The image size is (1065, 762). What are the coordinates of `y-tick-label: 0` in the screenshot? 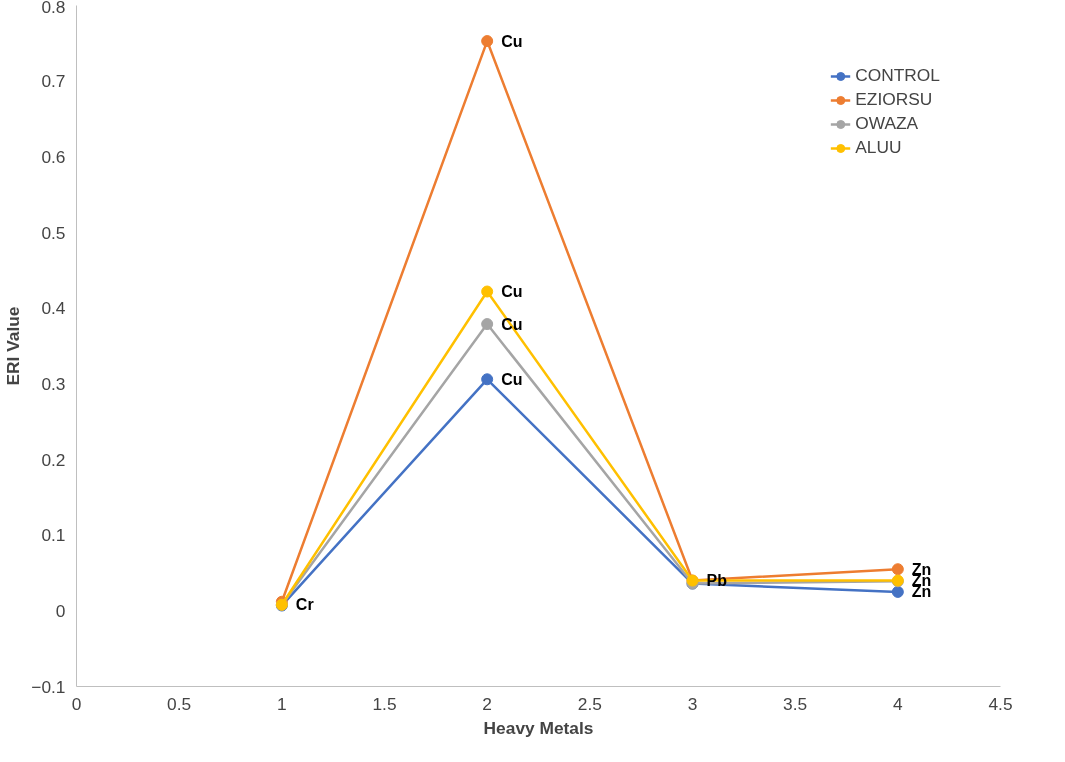 It's located at (60, 610).